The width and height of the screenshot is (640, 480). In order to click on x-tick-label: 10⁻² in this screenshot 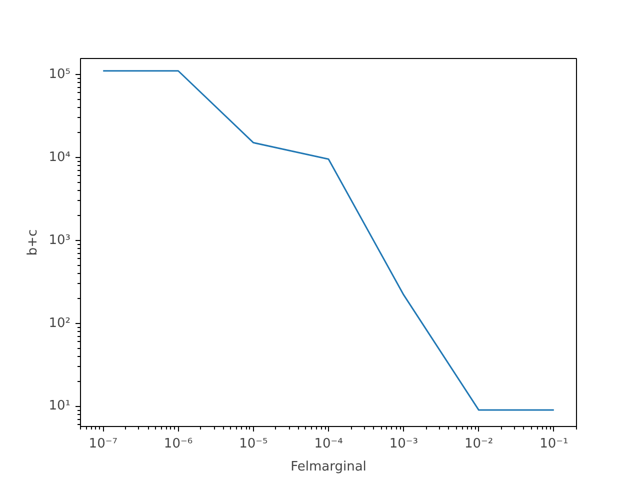, I will do `click(479, 444)`.